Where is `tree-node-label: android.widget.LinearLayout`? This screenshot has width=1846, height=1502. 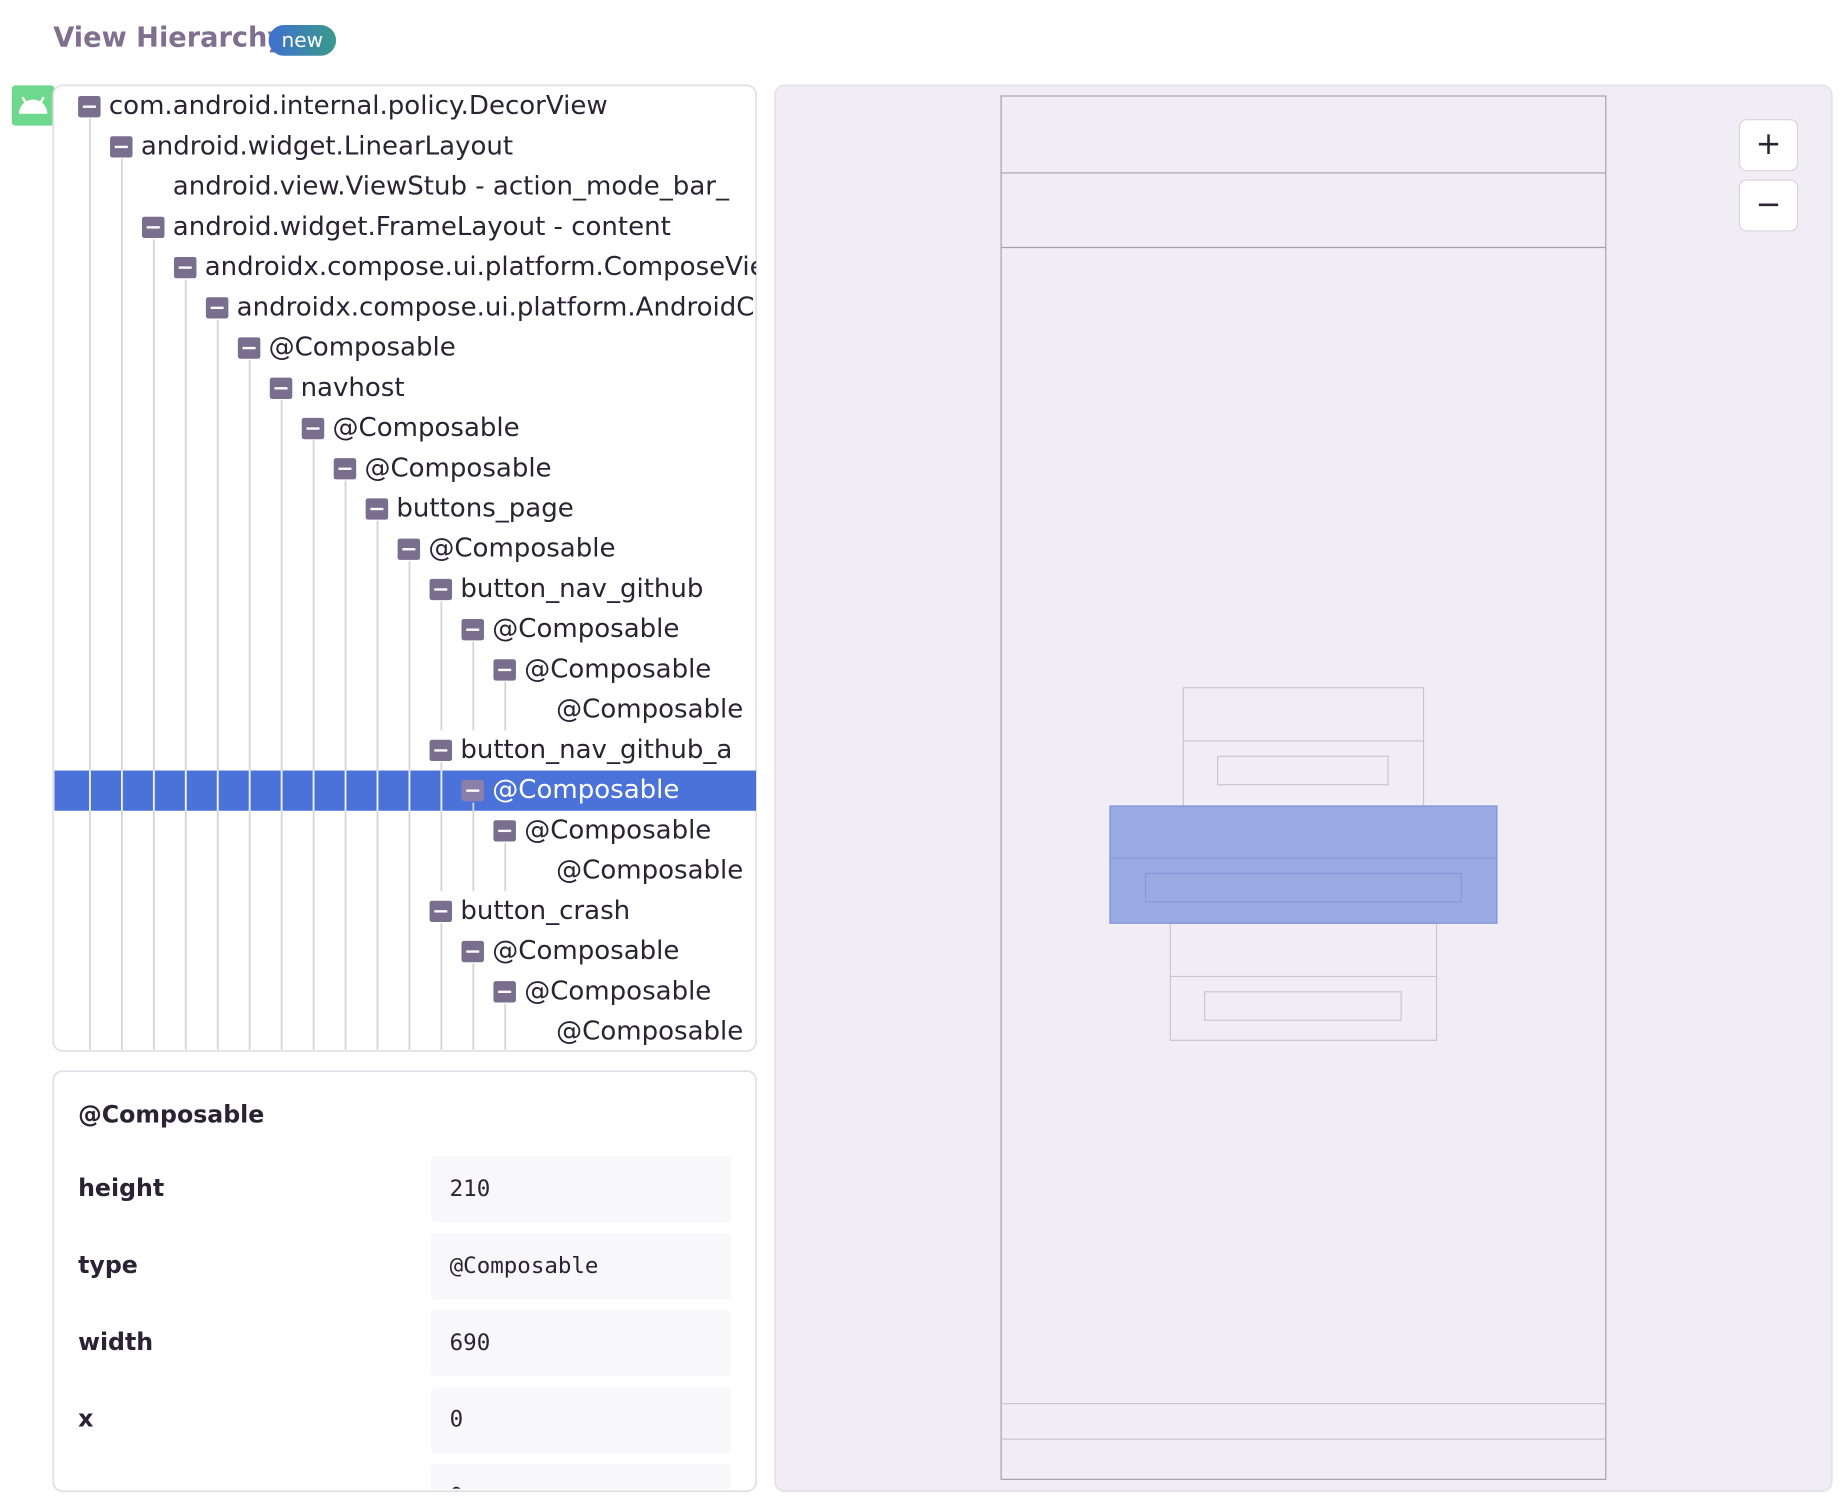 tree-node-label: android.widget.LinearLayout is located at coordinates (327, 146).